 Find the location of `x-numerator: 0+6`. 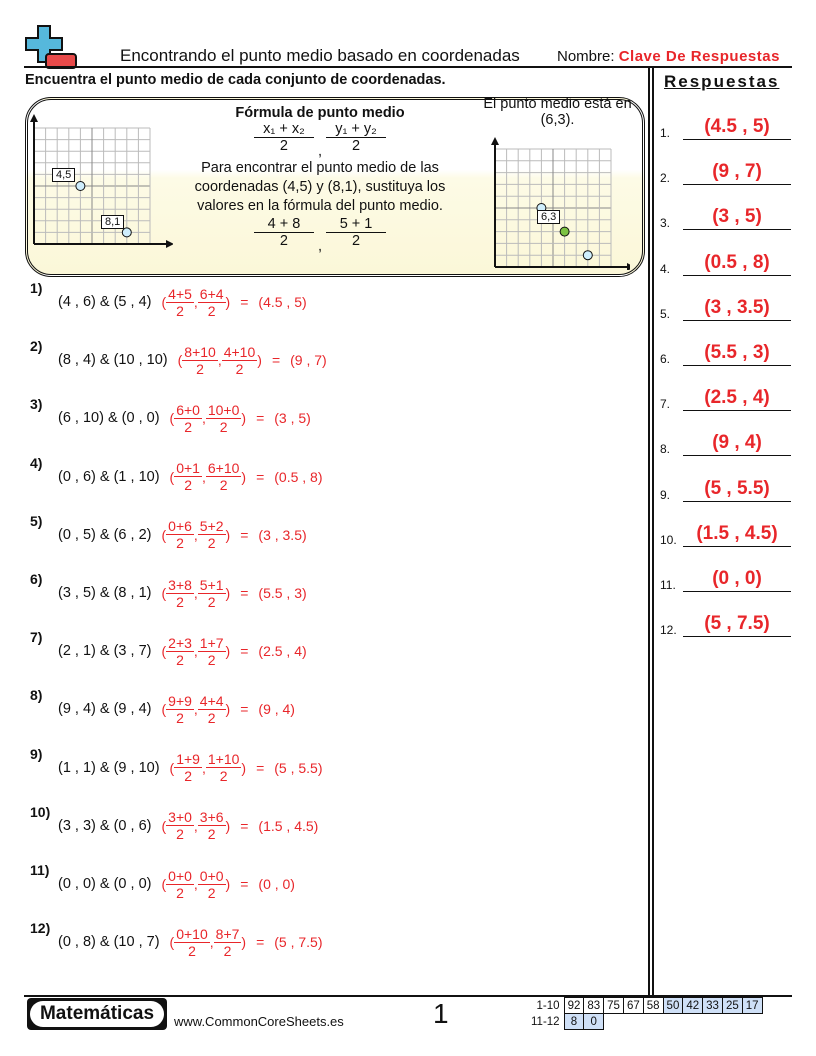

x-numerator: 0+6 is located at coordinates (180, 527).